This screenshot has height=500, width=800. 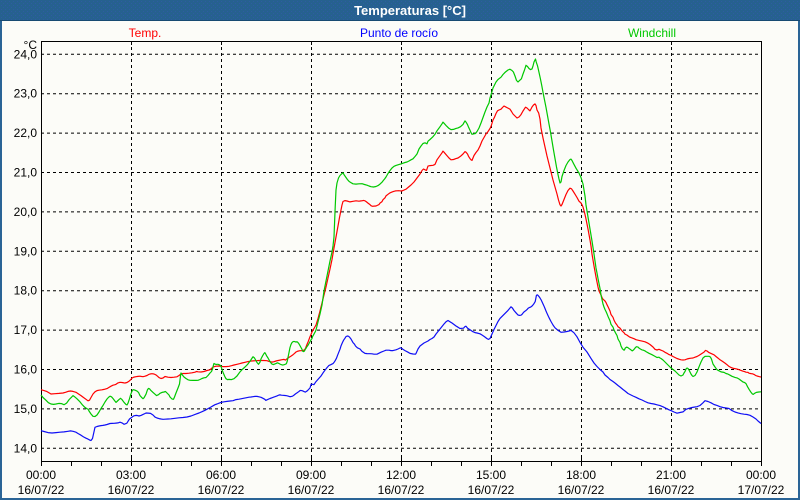 I want to click on svg-text: 22,0, so click(x=26, y=133).